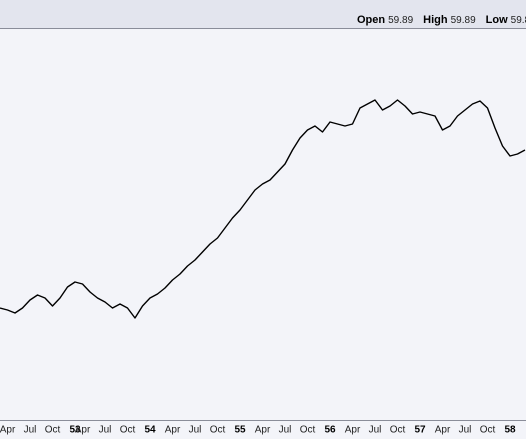 Image resolution: width=526 pixels, height=439 pixels. Describe the element at coordinates (240, 430) in the screenshot. I see `x-tick-label: 55` at that location.